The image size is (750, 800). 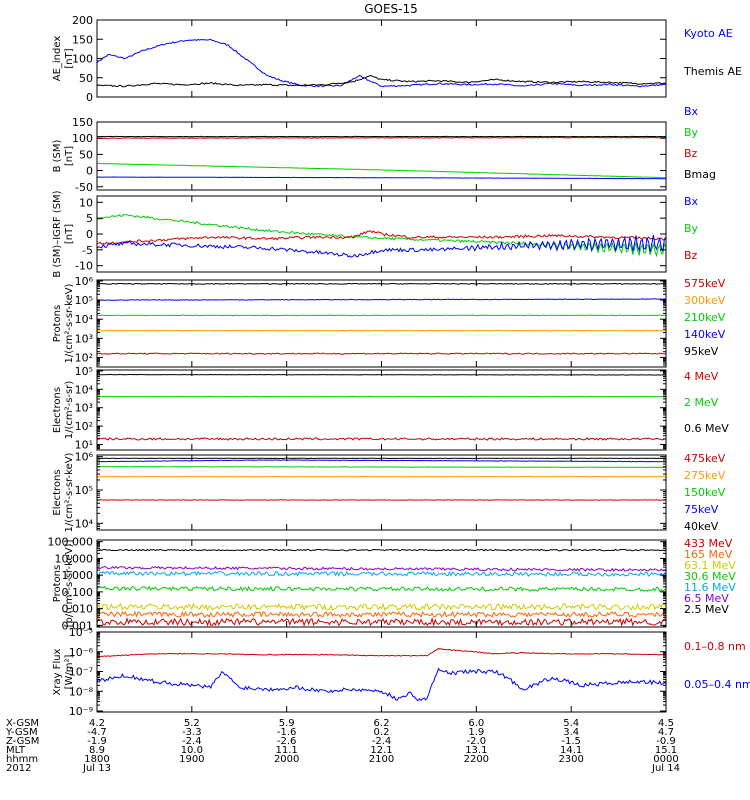 What do you see at coordinates (381, 574) in the screenshot?
I see `series-line-11-6-mev` at bounding box center [381, 574].